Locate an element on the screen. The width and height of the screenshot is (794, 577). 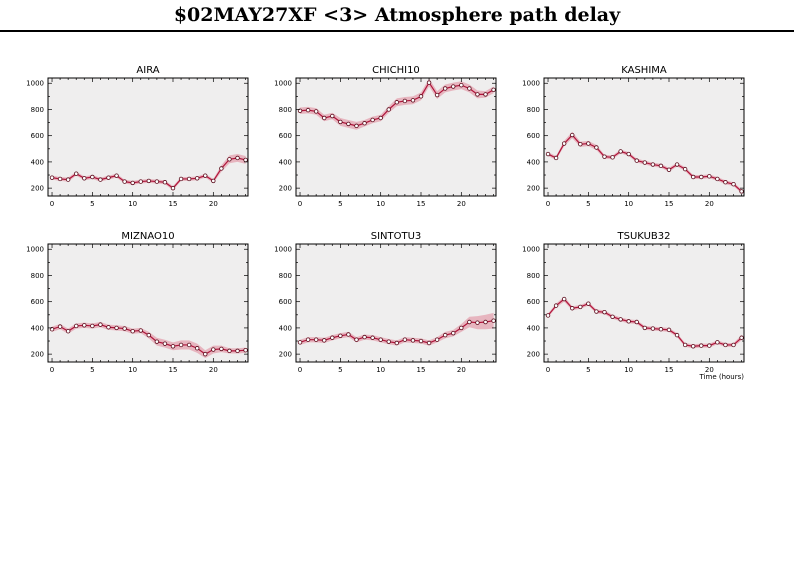
plot-area is located at coordinates (644, 303).